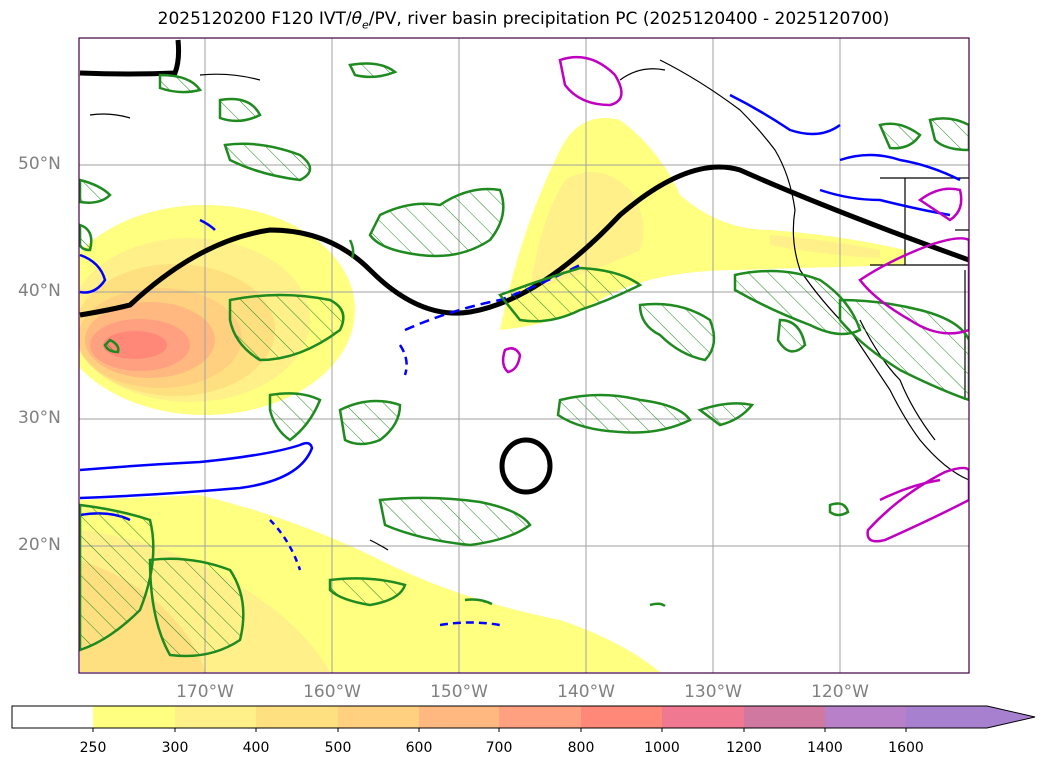 Image resolution: width=1047 pixels, height=767 pixels. I want to click on colorbar-tick-1200: 1200, so click(744, 748).